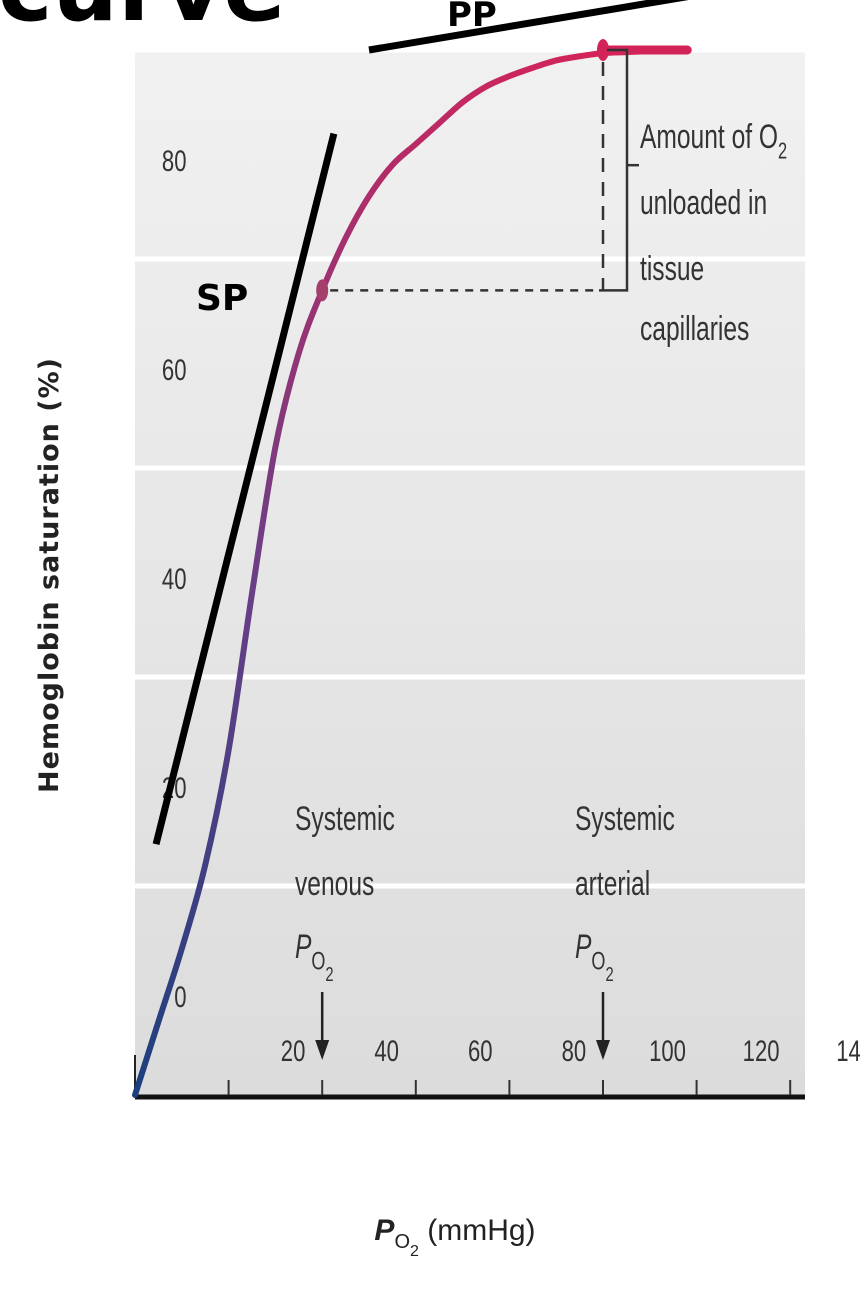 The image size is (860, 1310). What do you see at coordinates (245, 489) in the screenshot?
I see `tangent-line-sp` at bounding box center [245, 489].